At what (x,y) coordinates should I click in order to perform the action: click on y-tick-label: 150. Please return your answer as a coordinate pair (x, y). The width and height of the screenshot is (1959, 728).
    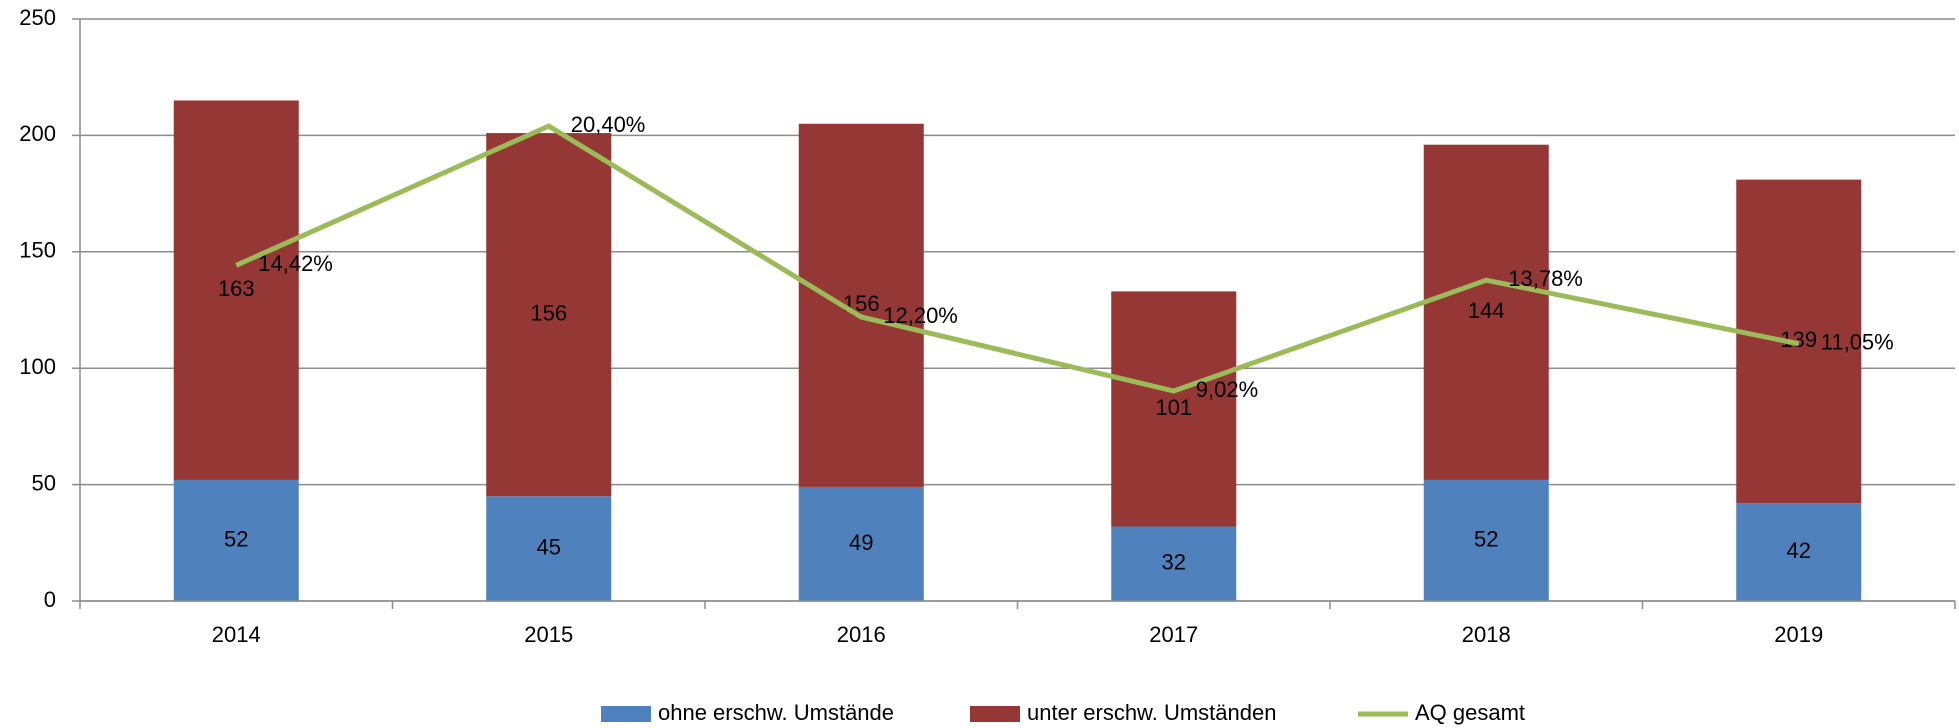
    Looking at the image, I should click on (37, 250).